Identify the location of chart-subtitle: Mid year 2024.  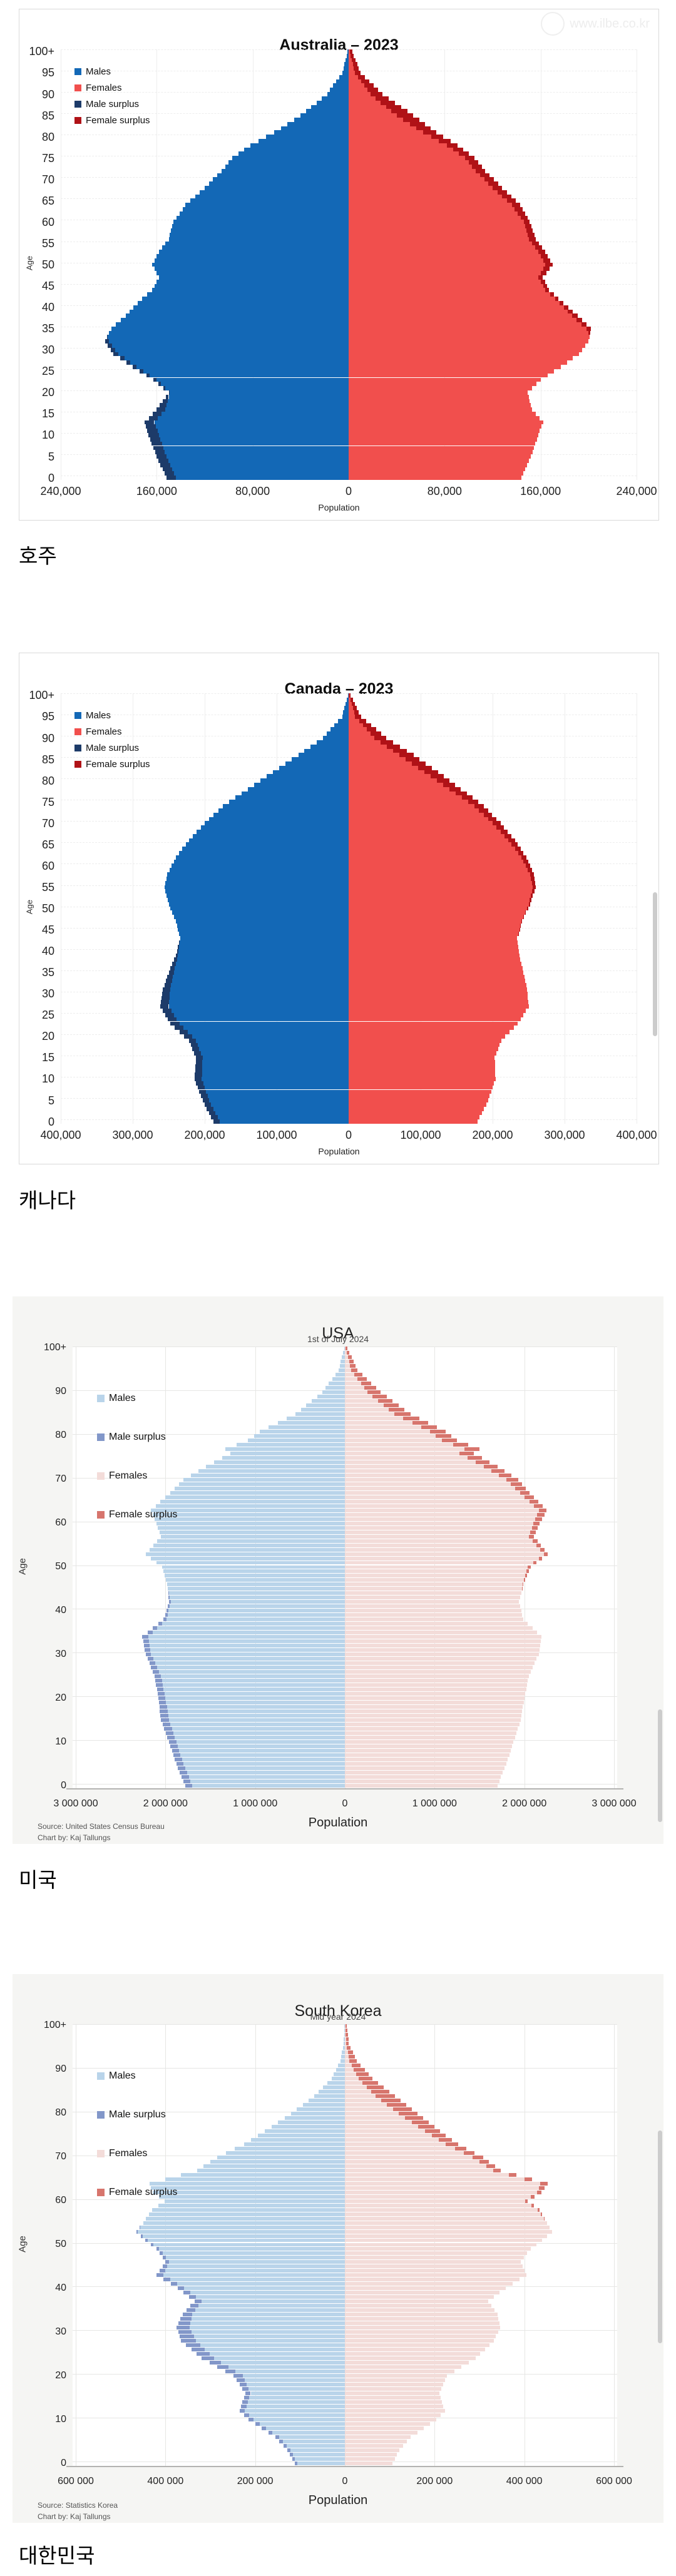
(338, 2017).